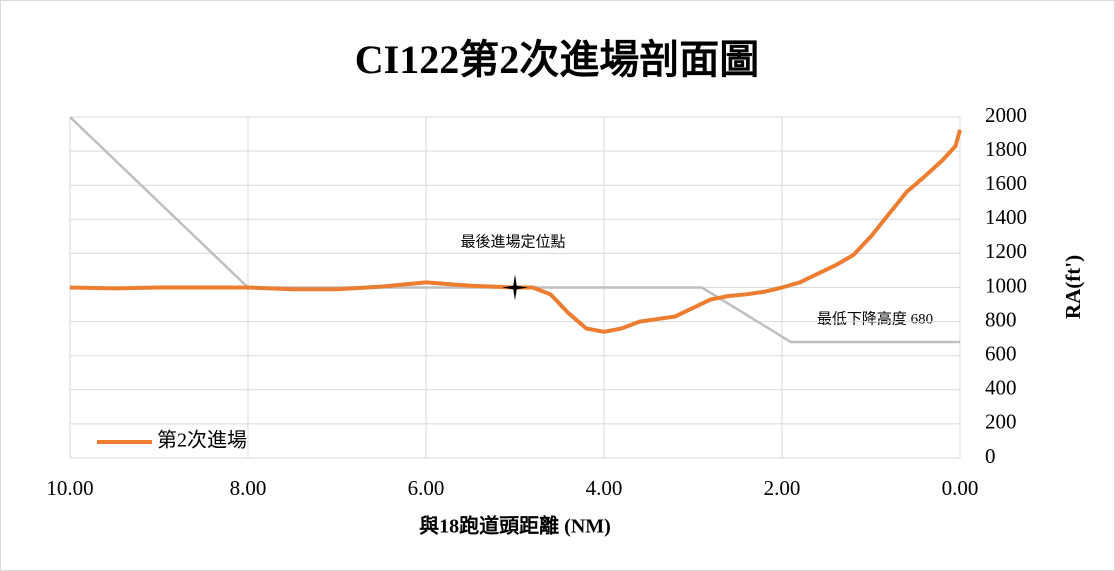  Describe the element at coordinates (515, 526) in the screenshot. I see `x-axis-label: 與18跑道頭距離 (NM)` at that location.